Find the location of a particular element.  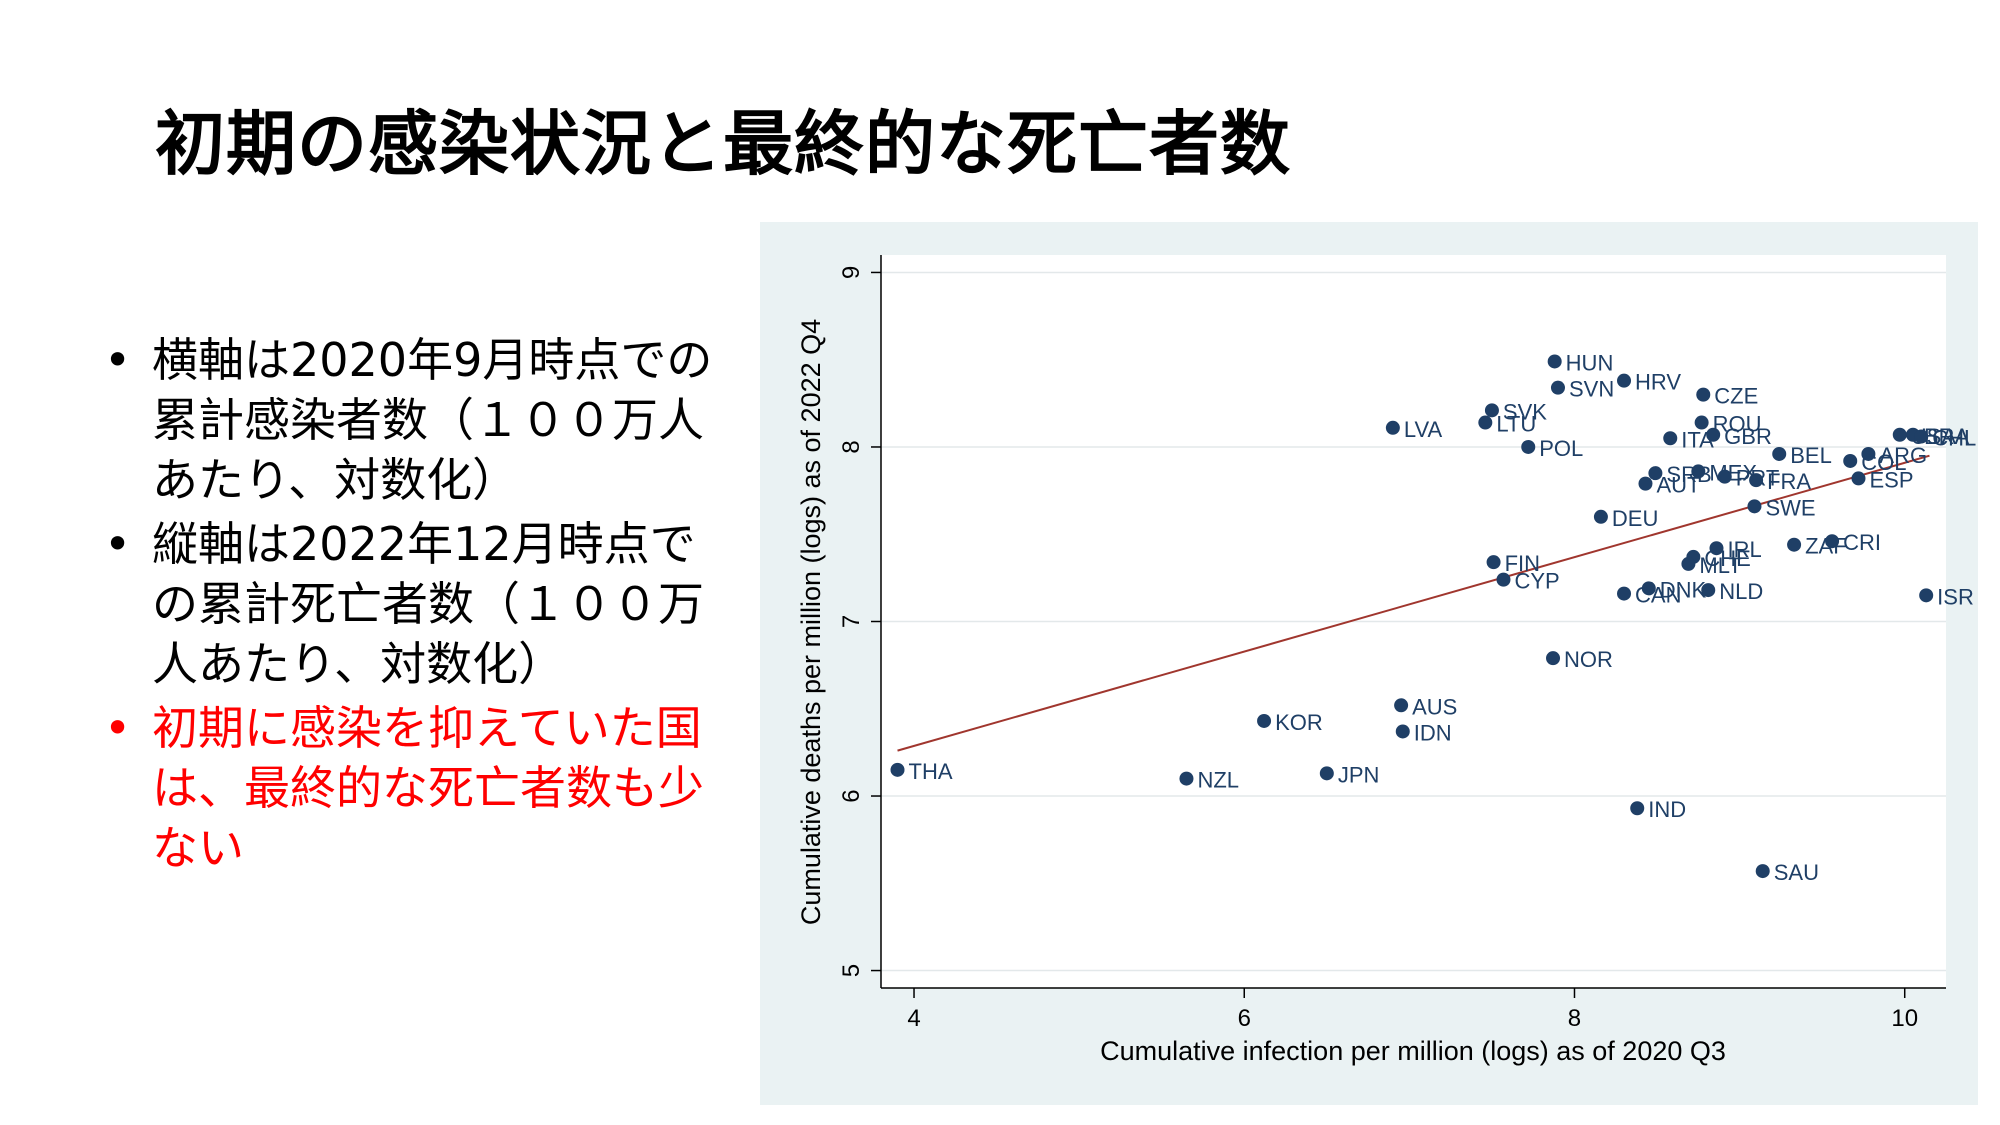

x-tick-label: 8 is located at coordinates (1574, 1018).